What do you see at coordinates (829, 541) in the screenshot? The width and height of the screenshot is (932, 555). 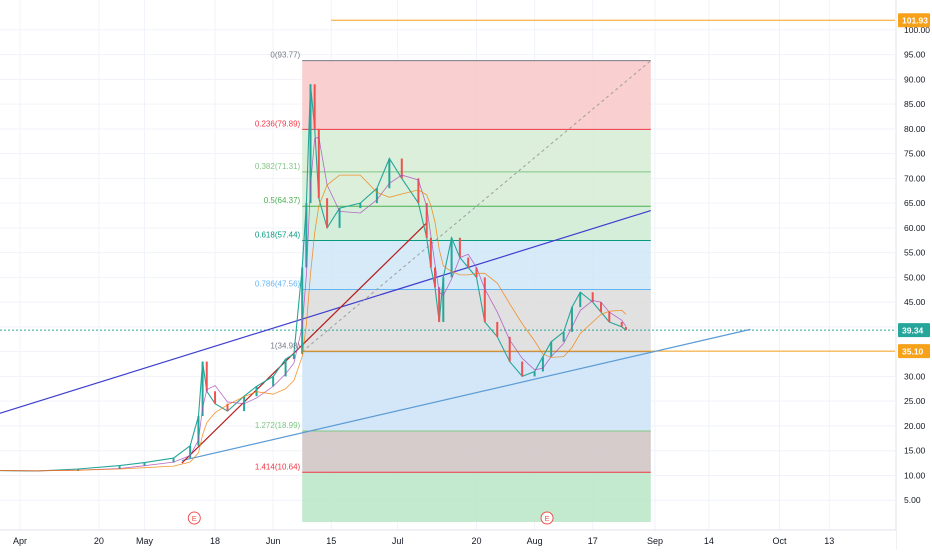 I see `time-tick-label: 13` at bounding box center [829, 541].